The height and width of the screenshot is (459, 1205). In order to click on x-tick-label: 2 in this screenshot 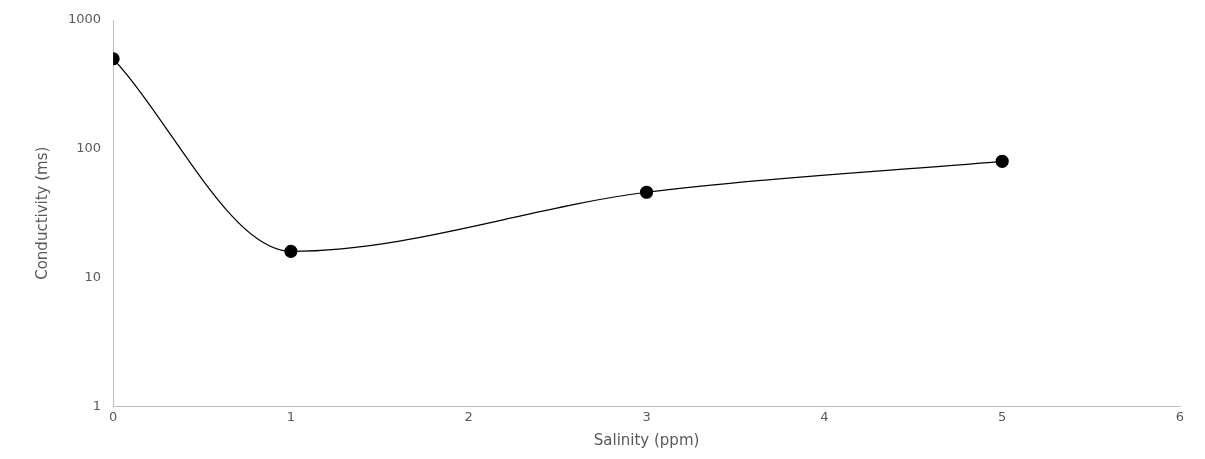, I will do `click(468, 416)`.